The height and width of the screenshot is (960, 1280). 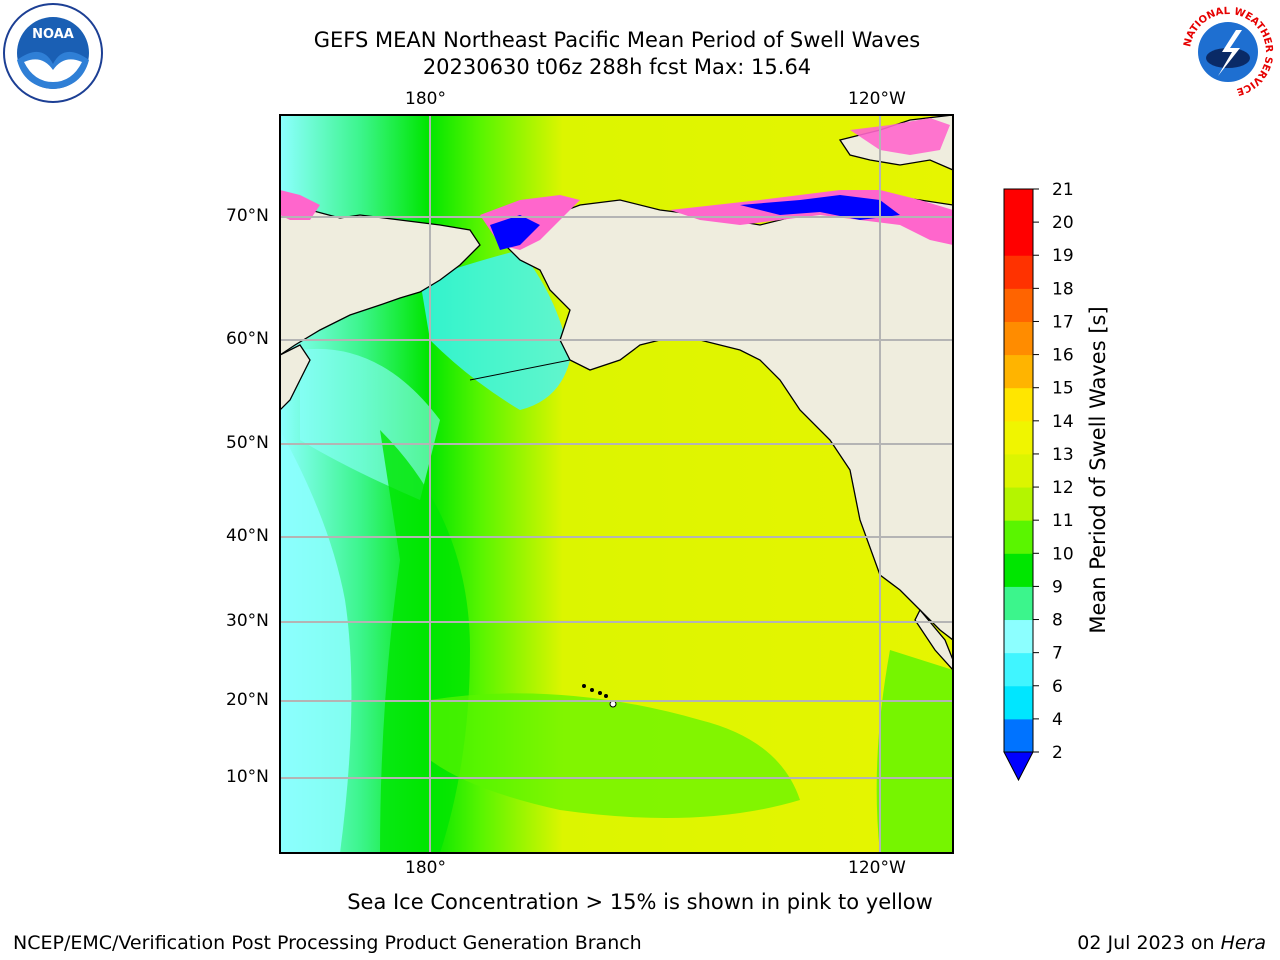 I want to click on colorbar-tick-label: 10, so click(x=1063, y=554).